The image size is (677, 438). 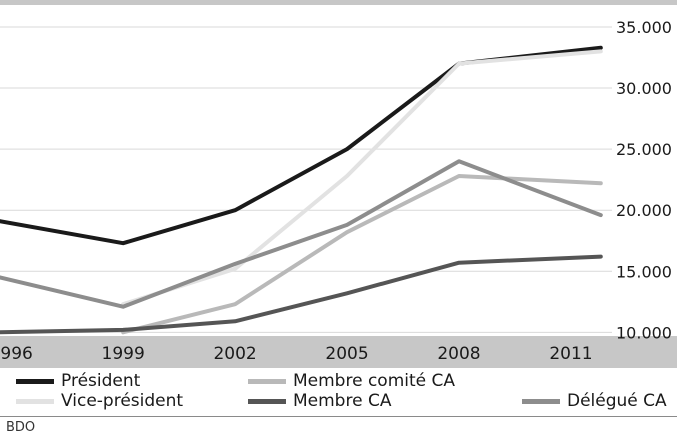 What do you see at coordinates (644, 88) in the screenshot?
I see `y-tick-label: 30.000` at bounding box center [644, 88].